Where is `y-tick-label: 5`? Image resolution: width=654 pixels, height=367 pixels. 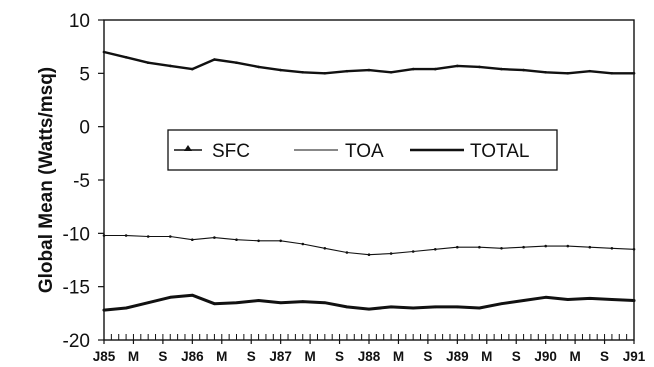 y-tick-label: 5 is located at coordinates (84, 74).